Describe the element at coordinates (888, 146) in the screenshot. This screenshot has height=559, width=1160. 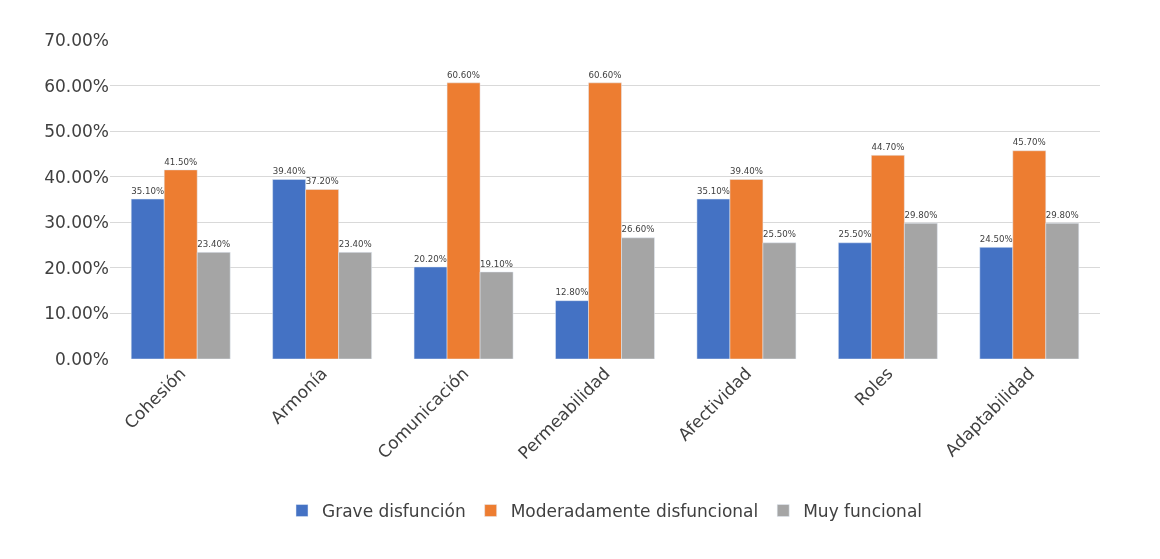
I see `data-label: 44.70%` at that location.